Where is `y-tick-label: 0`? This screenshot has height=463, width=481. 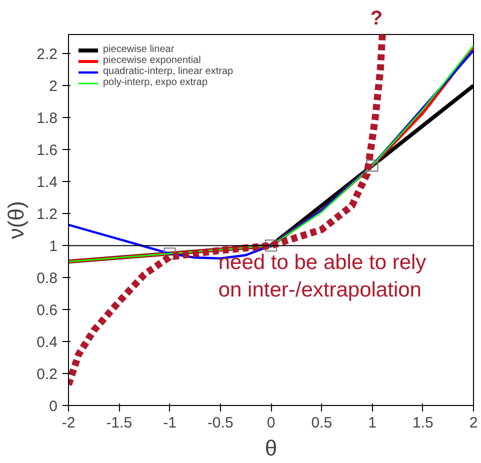
y-tick-label: 0 is located at coordinates (53, 406).